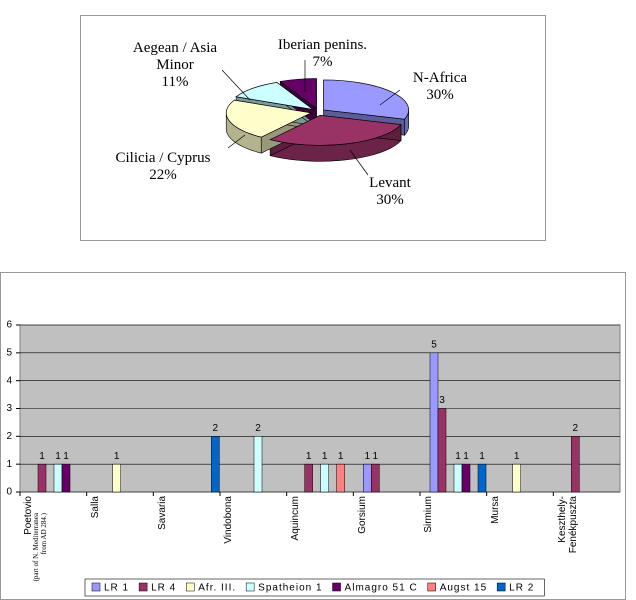 This screenshot has width=636, height=600. Describe the element at coordinates (163, 158) in the screenshot. I see `pie-category-label: Cilicia / Cyprus` at that location.